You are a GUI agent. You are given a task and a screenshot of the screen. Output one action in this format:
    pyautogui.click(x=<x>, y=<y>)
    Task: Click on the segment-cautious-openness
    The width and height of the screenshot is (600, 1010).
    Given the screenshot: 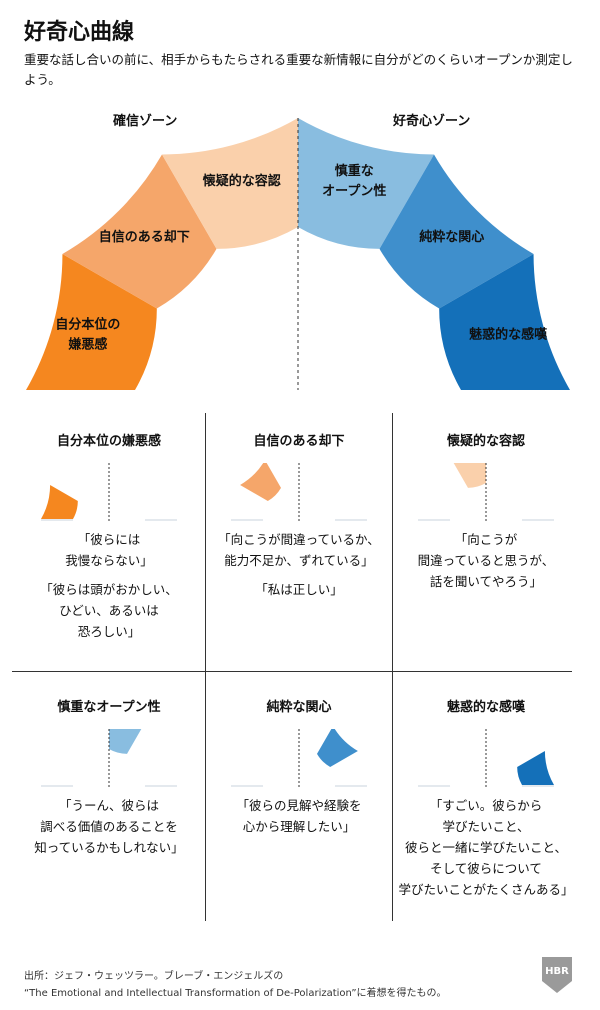 What is the action you would take?
    pyautogui.click(x=366, y=183)
    